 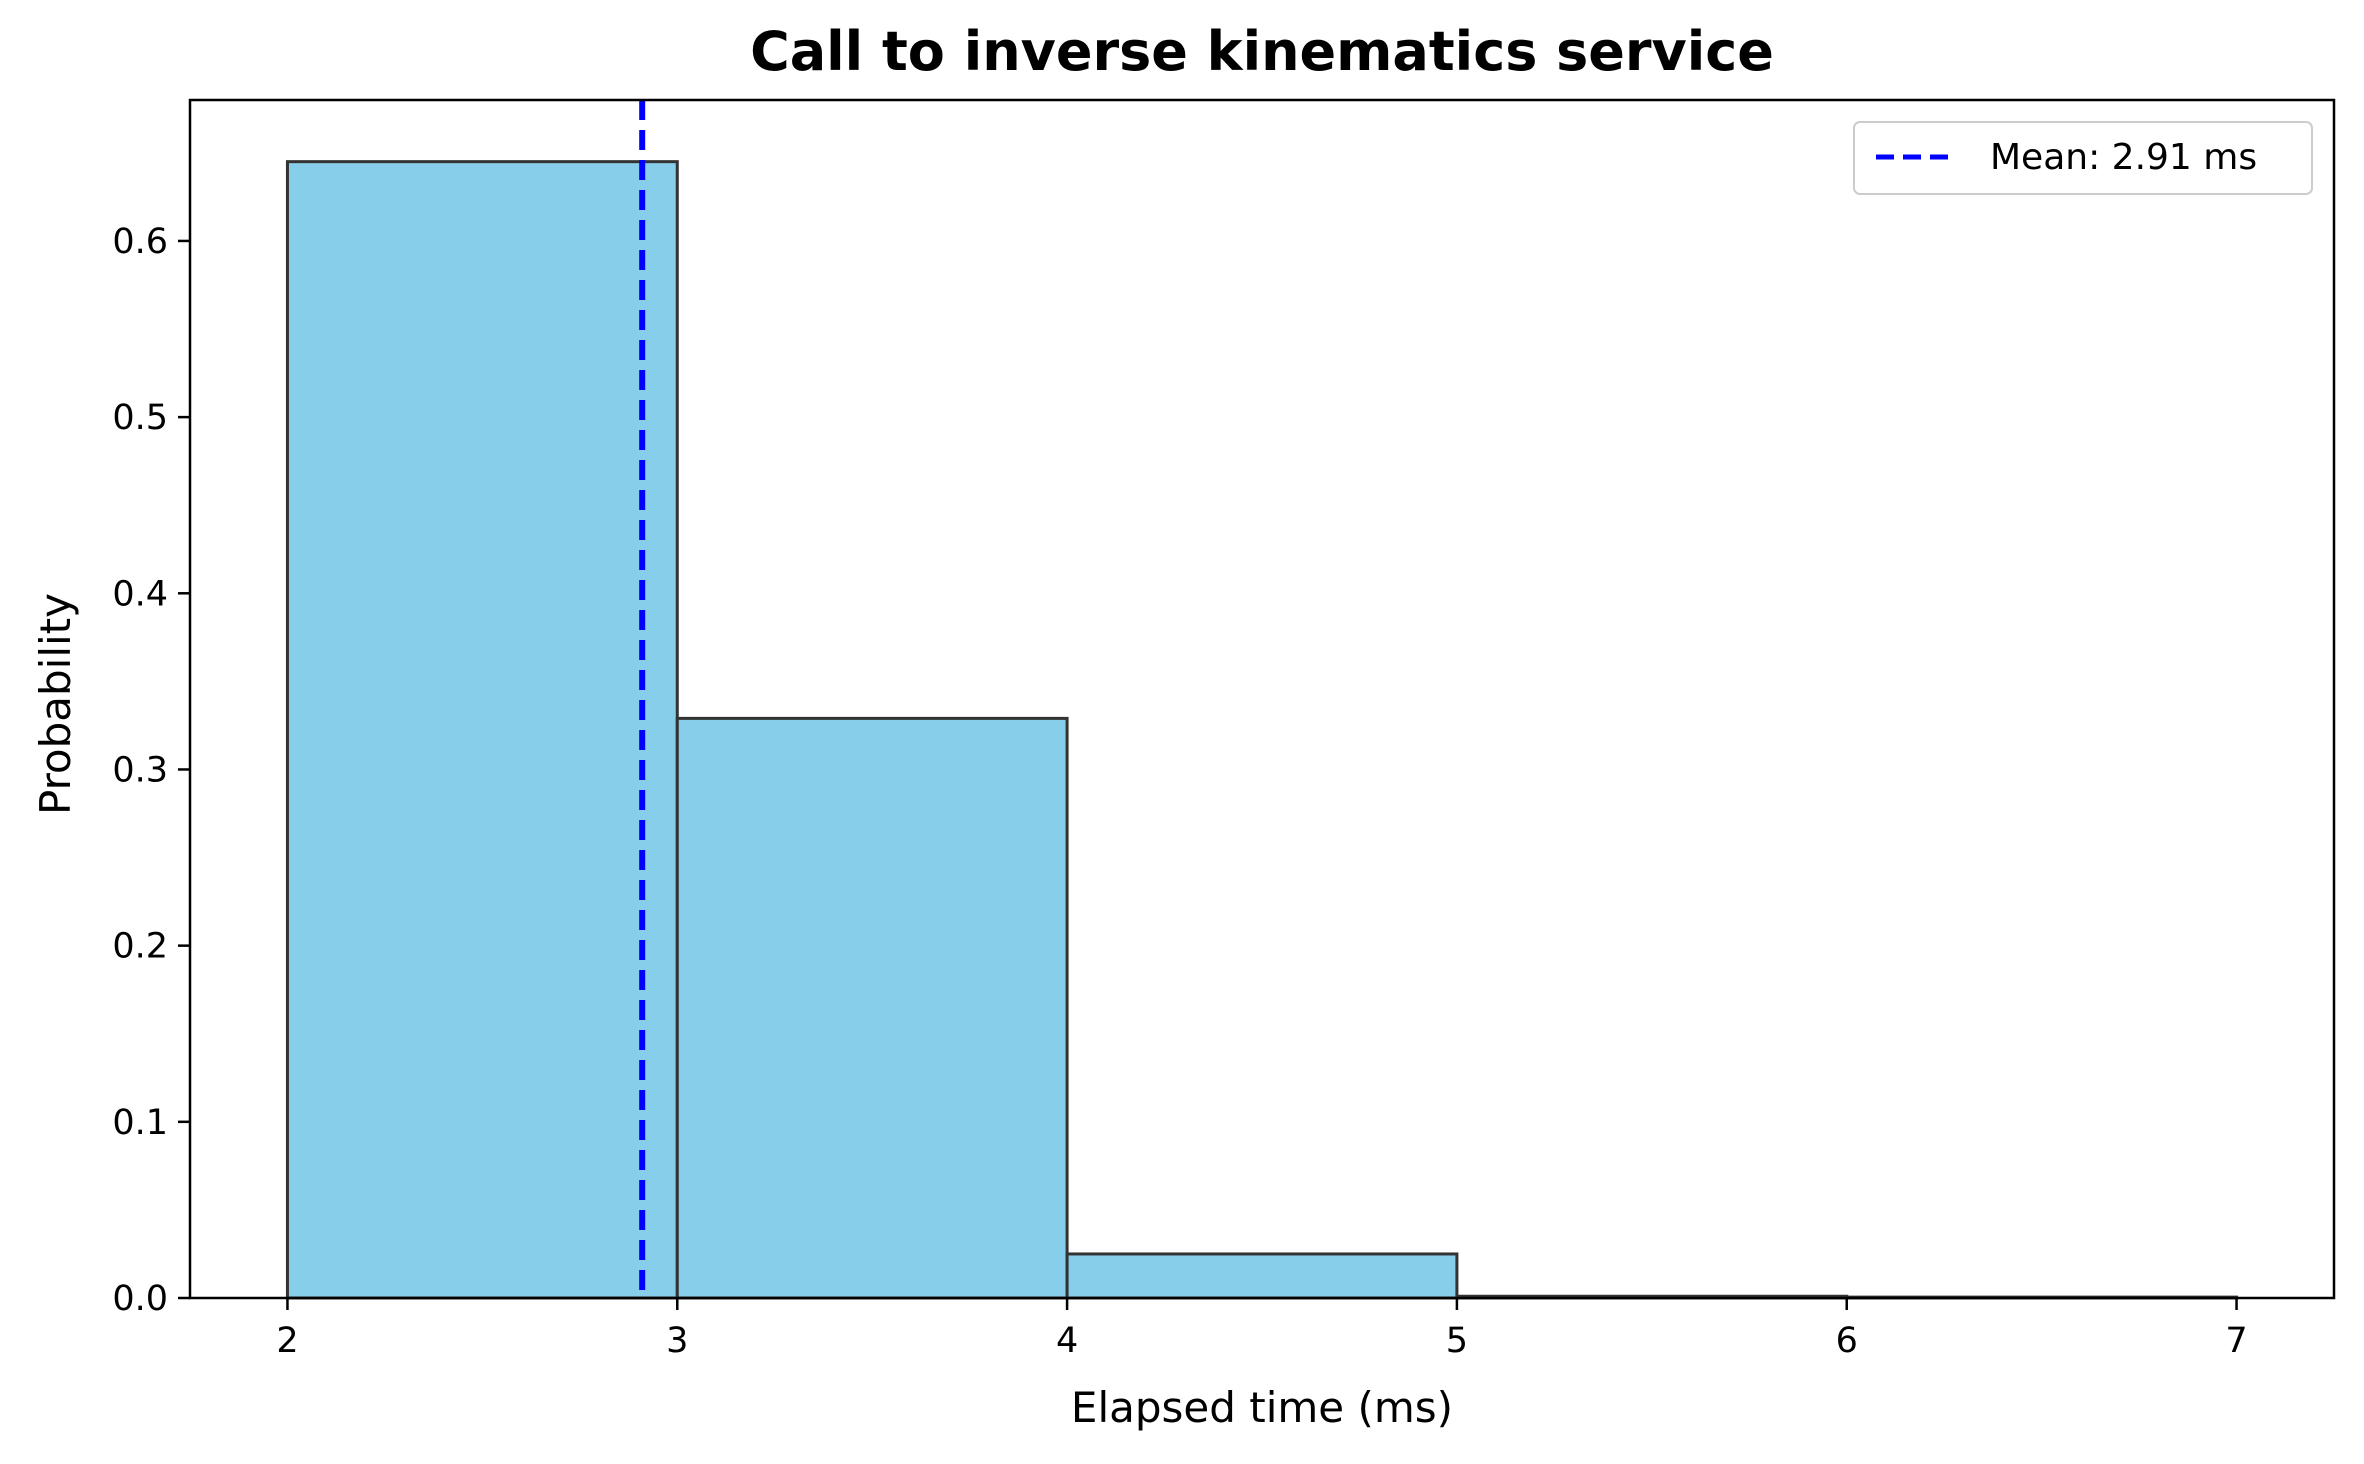 What do you see at coordinates (287, 1341) in the screenshot?
I see `x-tick-label: 2` at bounding box center [287, 1341].